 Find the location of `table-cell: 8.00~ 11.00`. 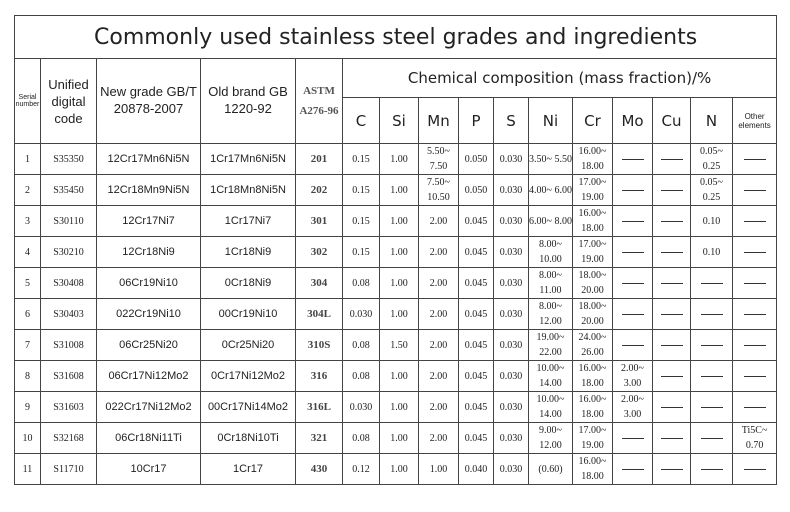

table-cell: 8.00~ 11.00 is located at coordinates (550, 283).